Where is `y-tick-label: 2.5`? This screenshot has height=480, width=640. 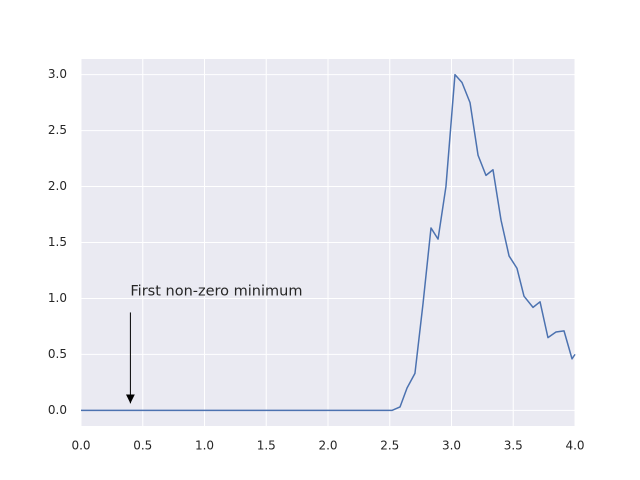
y-tick-label: 2.5 is located at coordinates (57, 130).